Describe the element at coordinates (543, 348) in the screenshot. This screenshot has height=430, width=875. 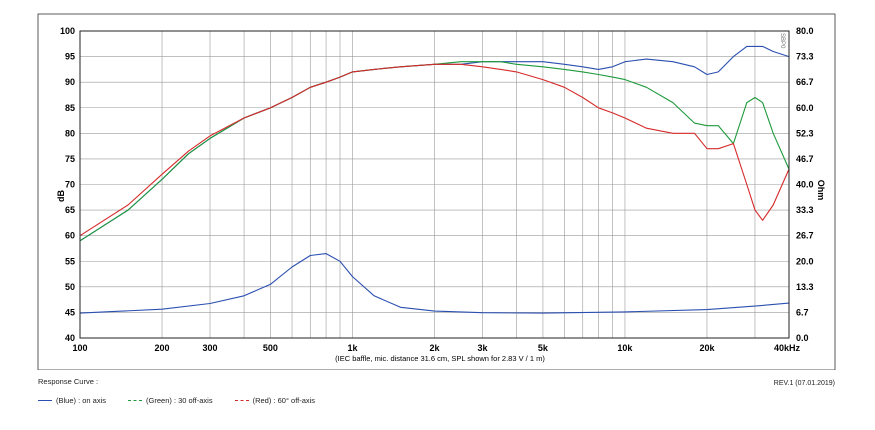
I see `x-tick-label: 5k` at that location.